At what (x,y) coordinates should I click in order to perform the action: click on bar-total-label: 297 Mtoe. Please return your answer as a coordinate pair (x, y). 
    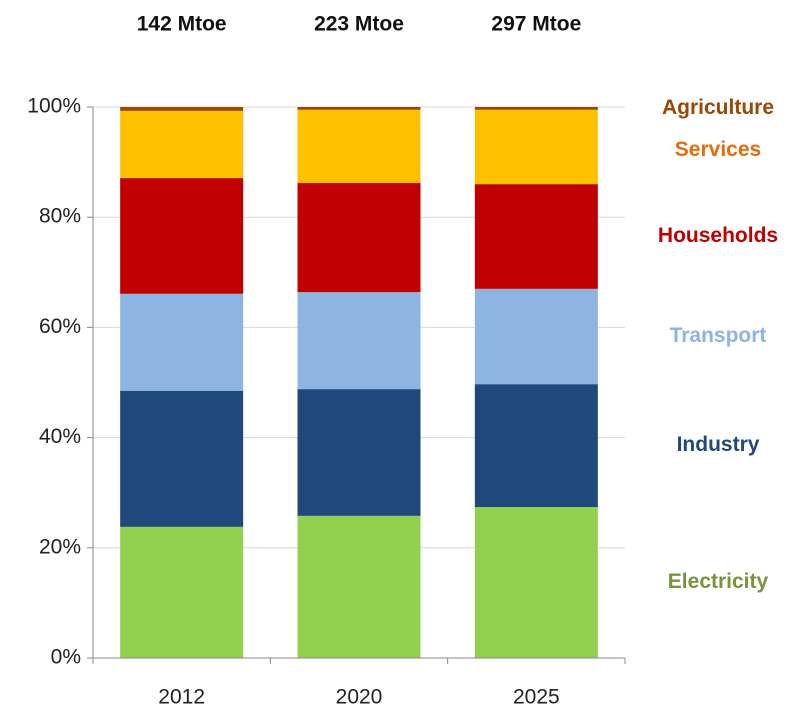
    Looking at the image, I should click on (536, 24).